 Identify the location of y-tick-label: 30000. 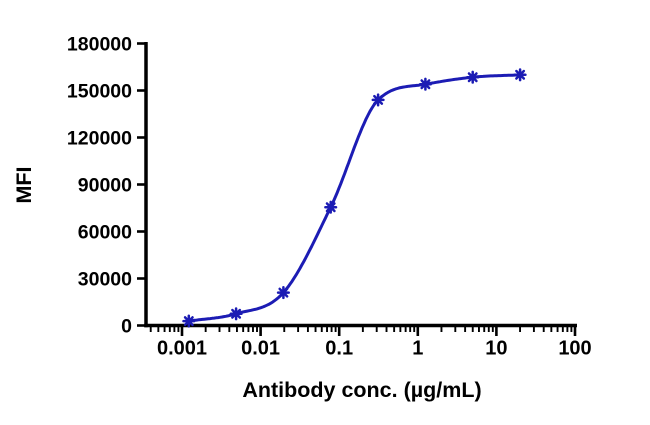
(105, 280).